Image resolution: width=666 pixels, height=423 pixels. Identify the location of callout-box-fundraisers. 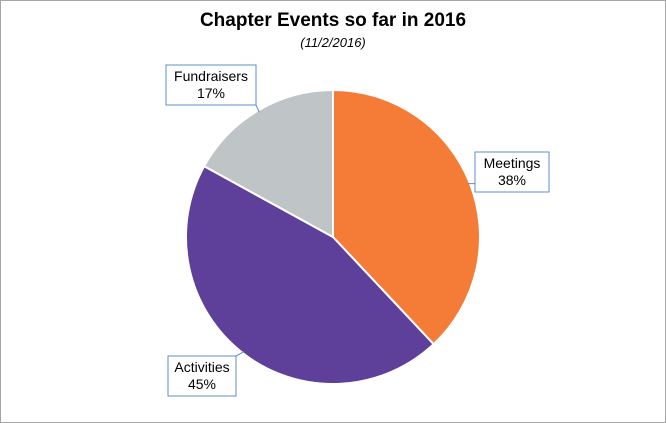
(211, 85).